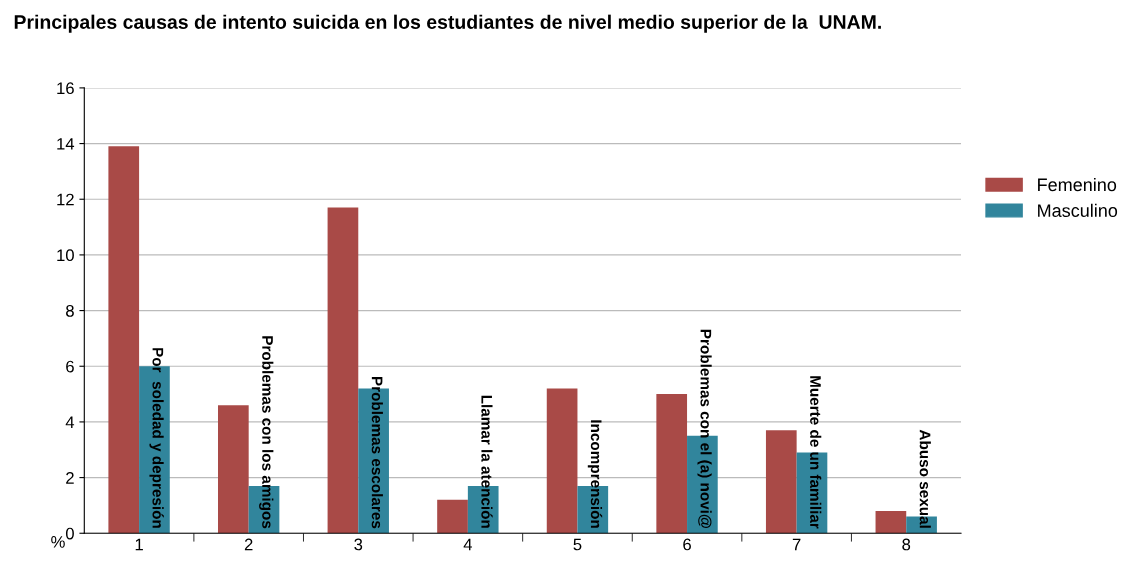  What do you see at coordinates (266, 432) in the screenshot?
I see `annotation: Problemas con los amigos` at bounding box center [266, 432].